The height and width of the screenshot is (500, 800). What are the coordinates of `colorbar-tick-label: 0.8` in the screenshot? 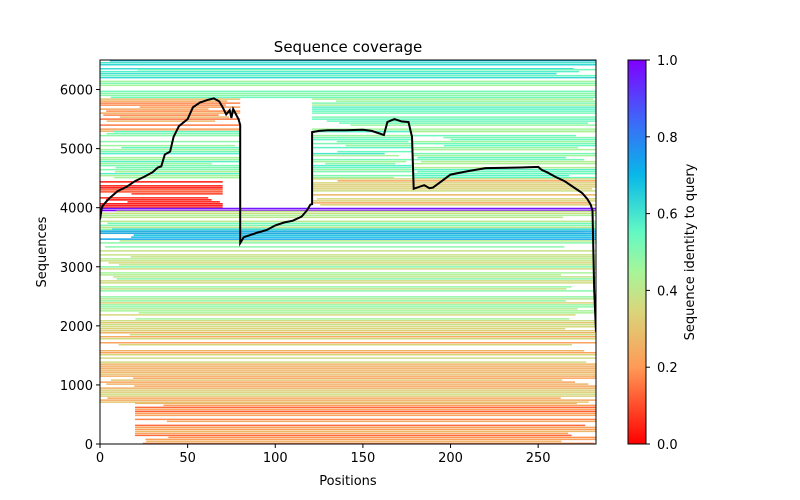 It's located at (667, 138).